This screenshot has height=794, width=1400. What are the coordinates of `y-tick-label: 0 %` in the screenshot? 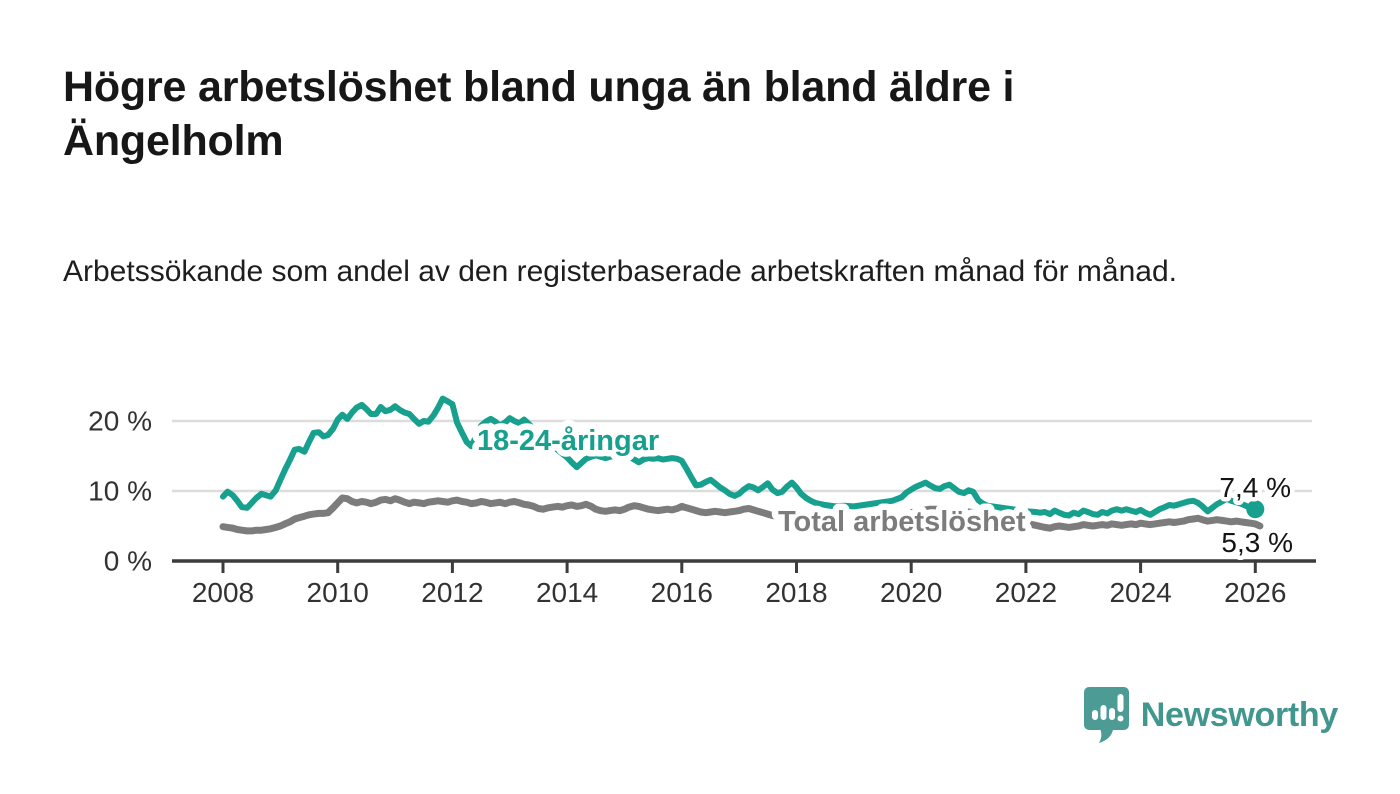 It's located at (128, 561).